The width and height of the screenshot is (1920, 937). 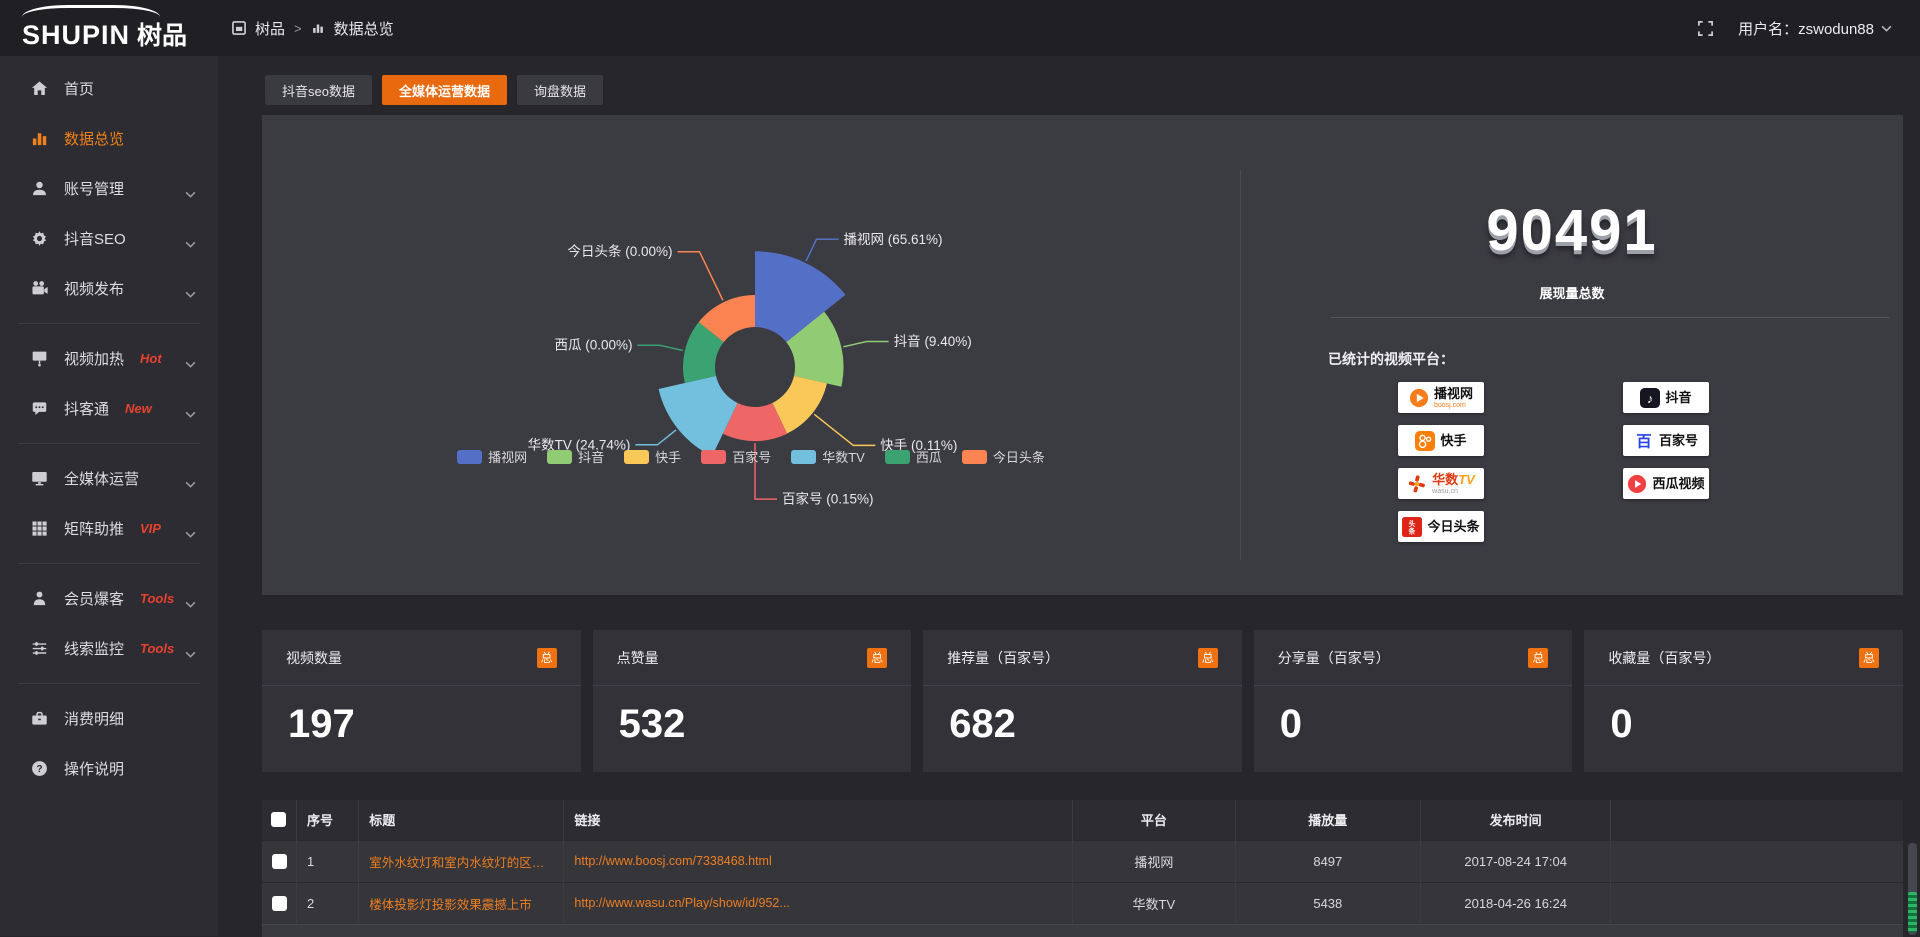 What do you see at coordinates (928, 457) in the screenshot?
I see `legend-label: 西瓜` at bounding box center [928, 457].